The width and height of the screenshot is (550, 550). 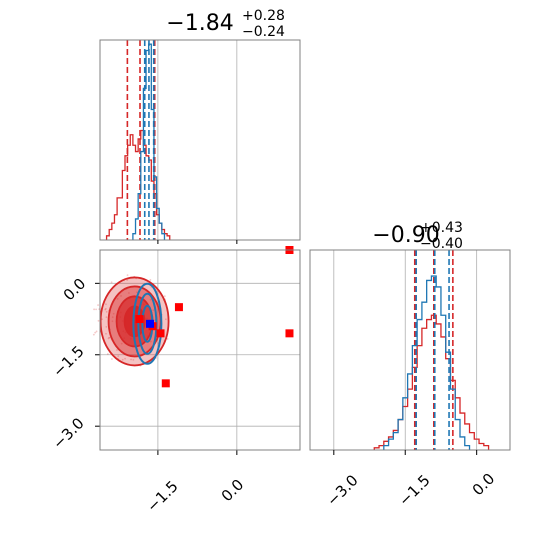 I want to click on m2-axes-frame, so click(x=410, y=350).